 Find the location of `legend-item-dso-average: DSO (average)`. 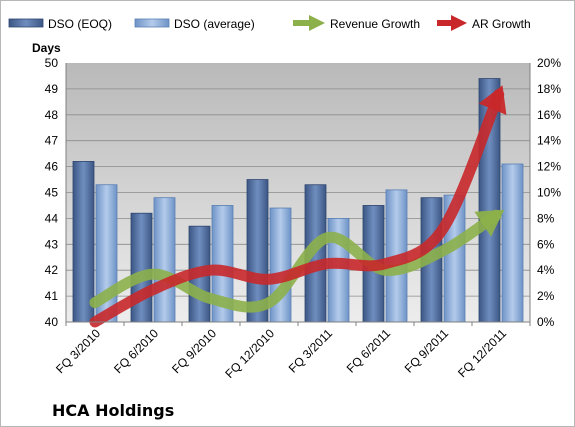

legend-item-dso-average: DSO (average) is located at coordinates (194, 24).